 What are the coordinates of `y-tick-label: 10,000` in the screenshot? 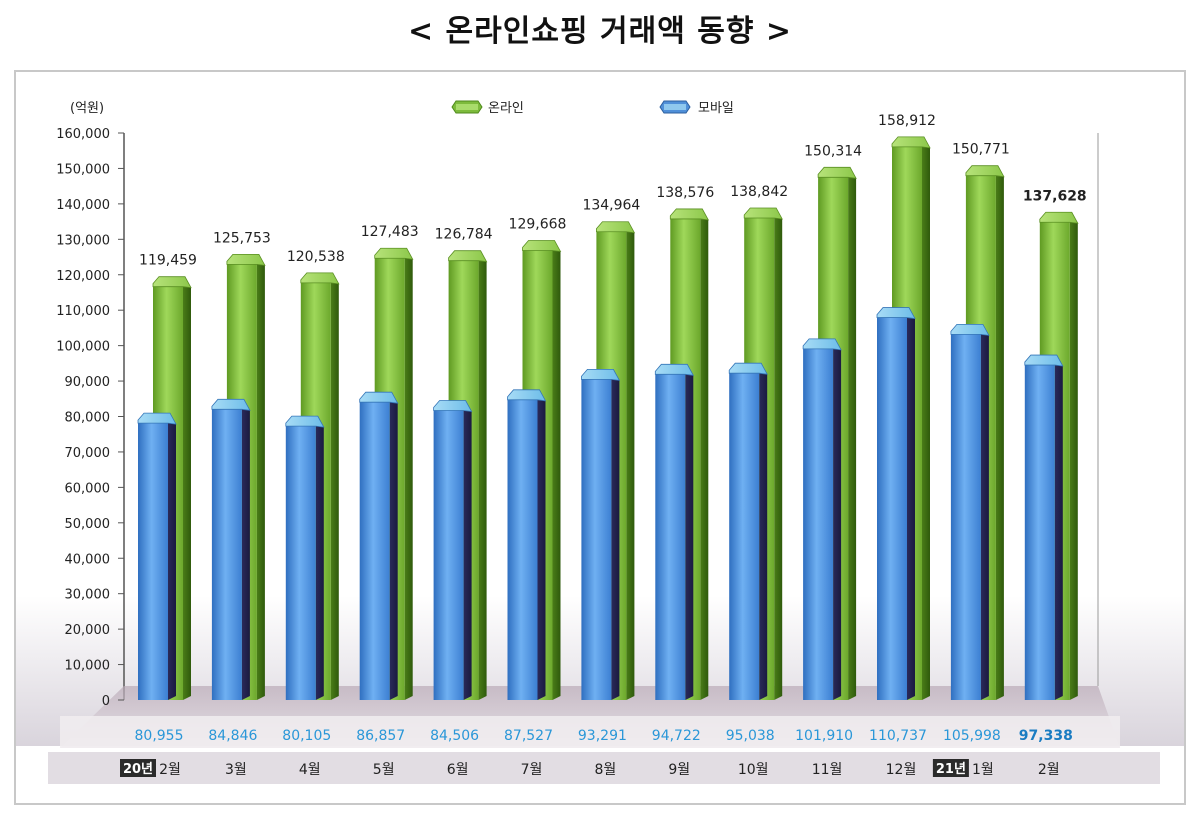 It's located at (88, 666).